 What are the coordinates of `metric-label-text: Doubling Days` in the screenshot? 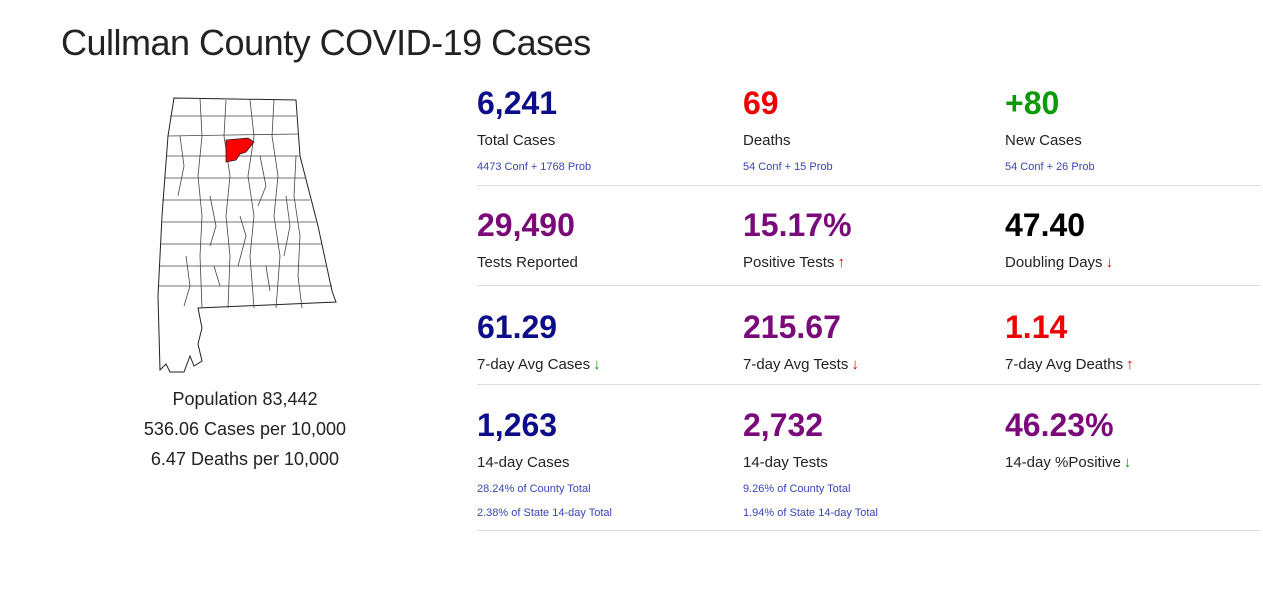 It's located at (1054, 262).